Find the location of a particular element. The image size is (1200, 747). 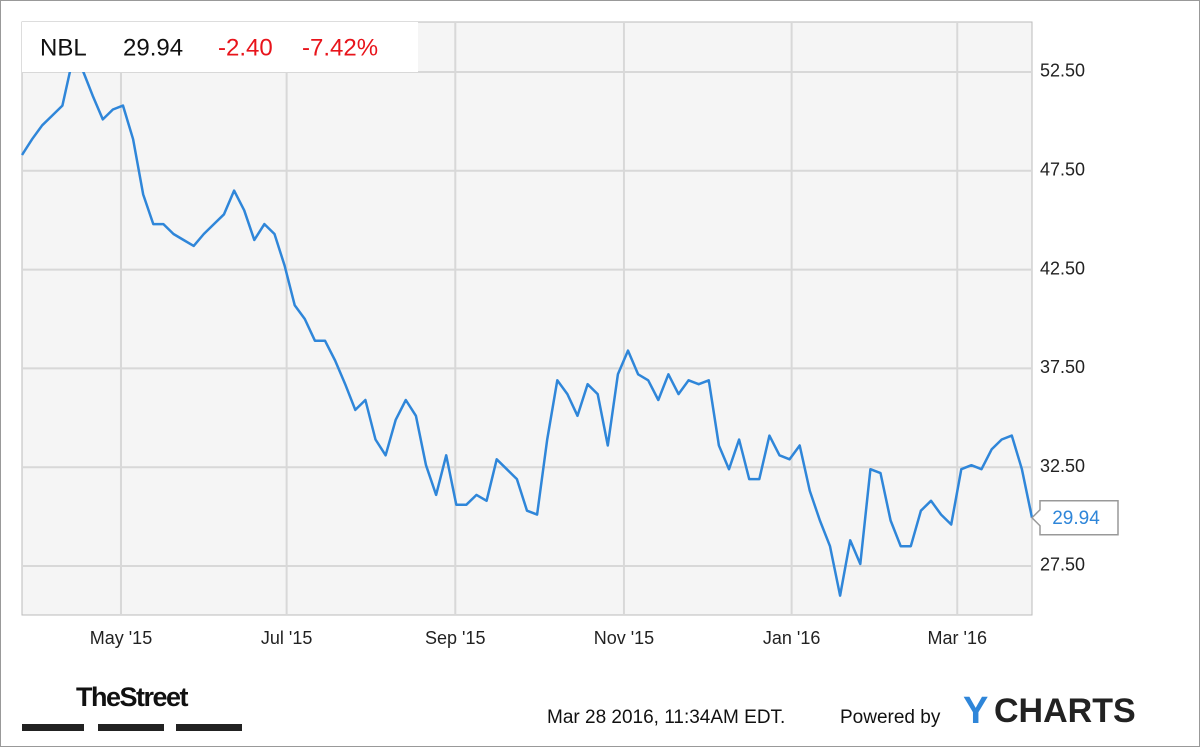

timestamp: Mar 28 2016, 11:34AM EDT. is located at coordinates (666, 717).